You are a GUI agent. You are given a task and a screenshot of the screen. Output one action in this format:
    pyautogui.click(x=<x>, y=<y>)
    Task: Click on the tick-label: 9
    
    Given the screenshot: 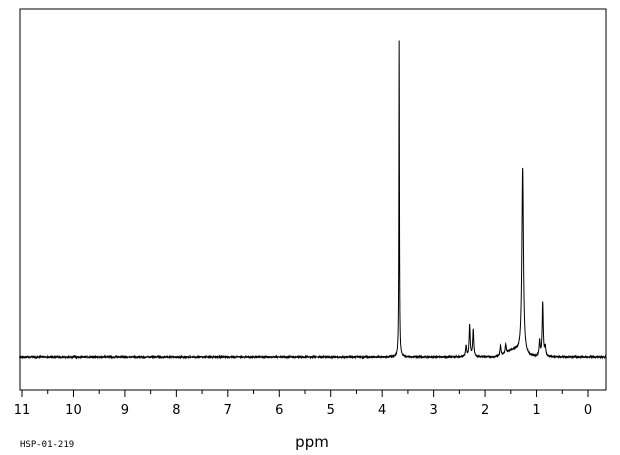 What is the action you would take?
    pyautogui.click(x=125, y=410)
    